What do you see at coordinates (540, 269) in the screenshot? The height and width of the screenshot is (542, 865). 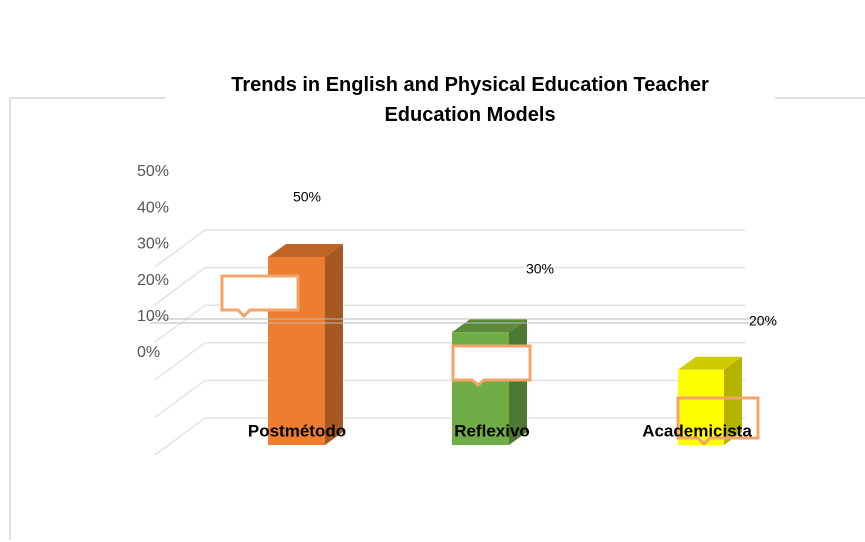 I see `data-label: 30%` at bounding box center [540, 269].